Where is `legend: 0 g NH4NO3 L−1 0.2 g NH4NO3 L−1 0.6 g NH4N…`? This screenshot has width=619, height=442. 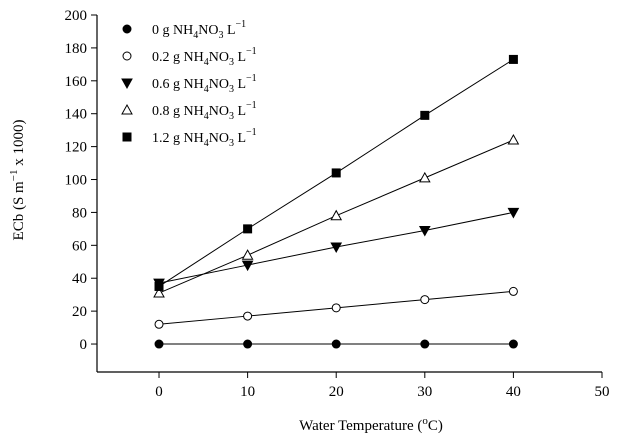 legend: 0 g NH4NO3 L−1 0.2 g NH4NO3 L−1 0.6 g NH4N… is located at coordinates (189, 84).